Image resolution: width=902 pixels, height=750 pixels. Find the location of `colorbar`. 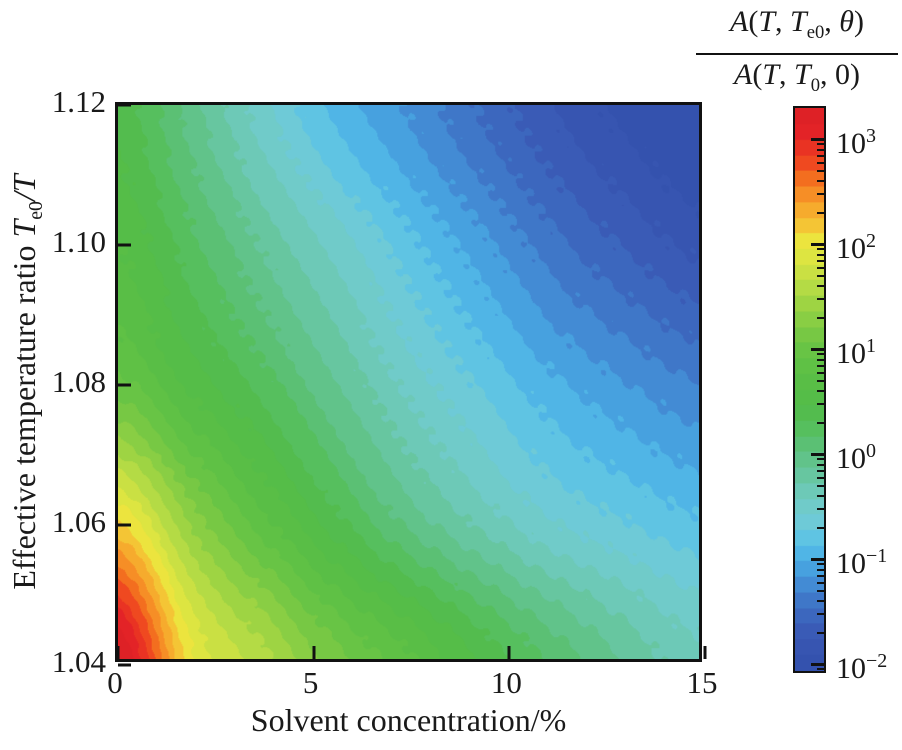

colorbar is located at coordinates (809, 389).